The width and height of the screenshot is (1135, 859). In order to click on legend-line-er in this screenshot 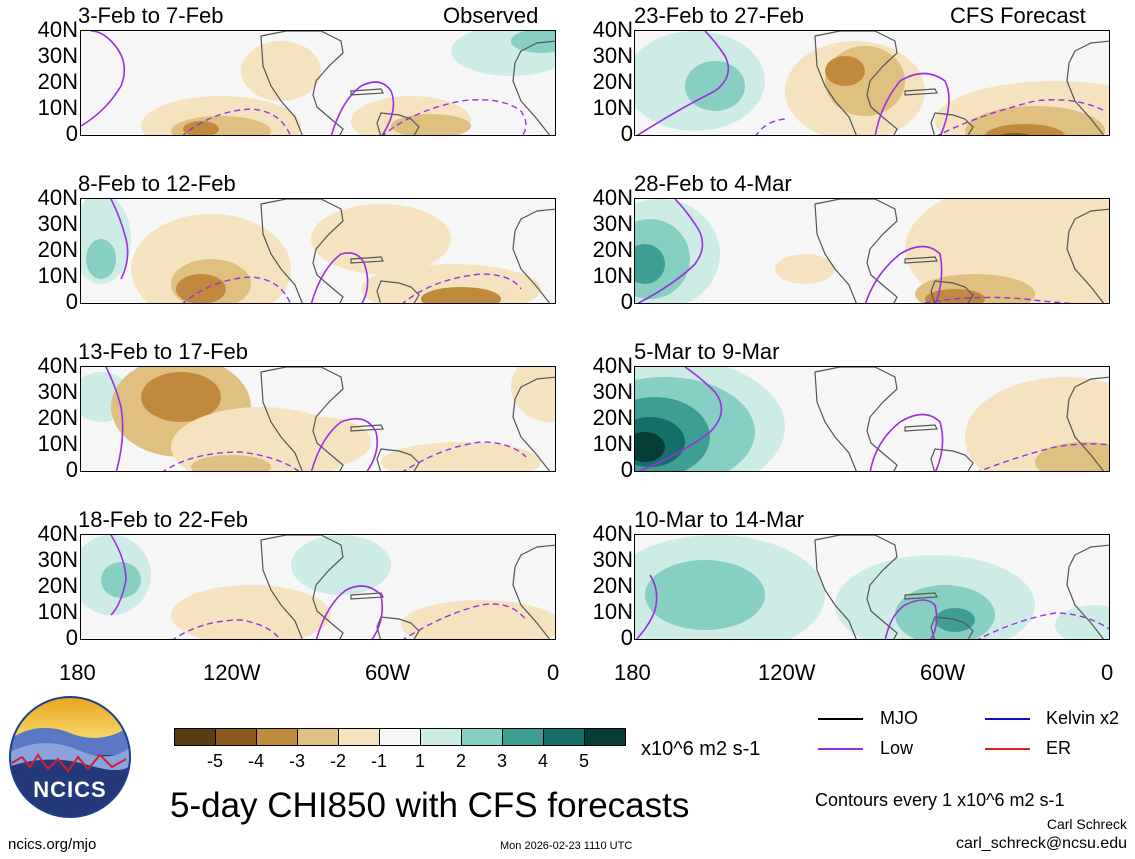, I will do `click(1007, 749)`.